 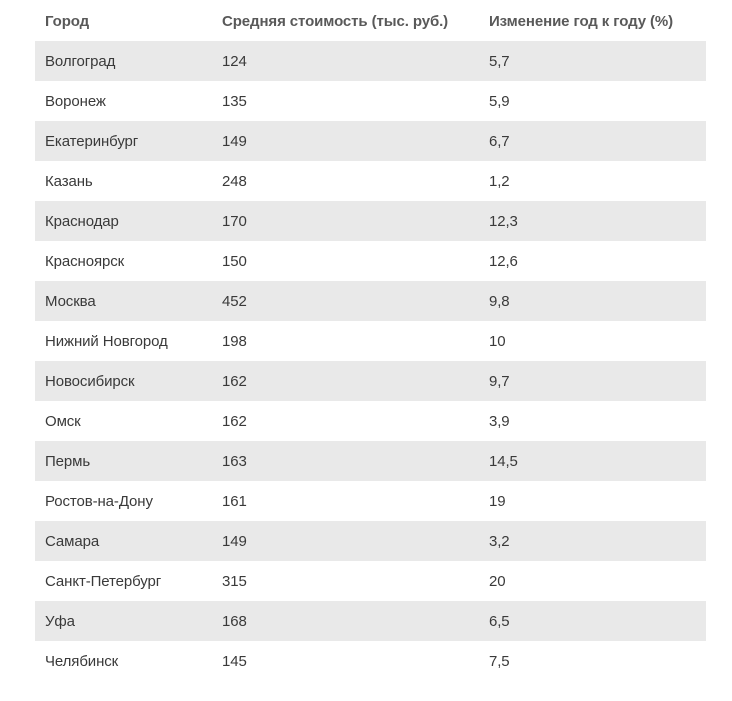 What do you see at coordinates (370, 181) in the screenshot?
I see `table-row: Казань 248 1,2` at bounding box center [370, 181].